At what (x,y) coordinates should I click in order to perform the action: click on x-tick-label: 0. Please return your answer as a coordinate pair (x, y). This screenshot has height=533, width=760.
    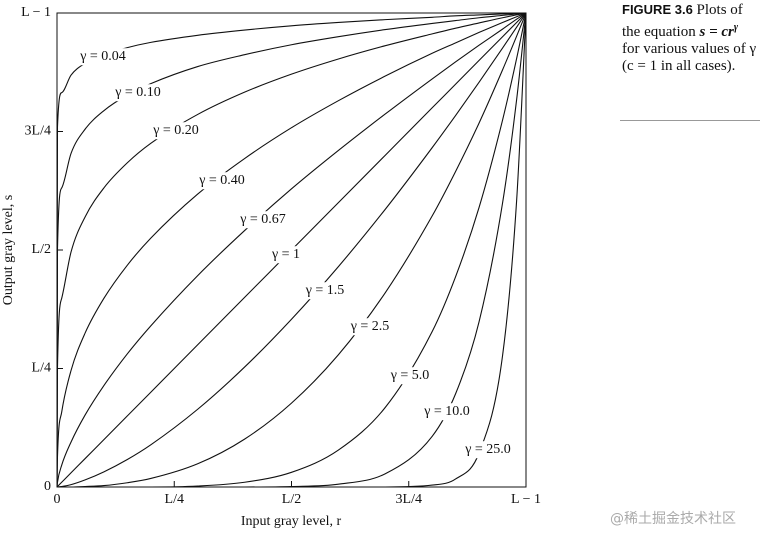
    Looking at the image, I should click on (57, 499).